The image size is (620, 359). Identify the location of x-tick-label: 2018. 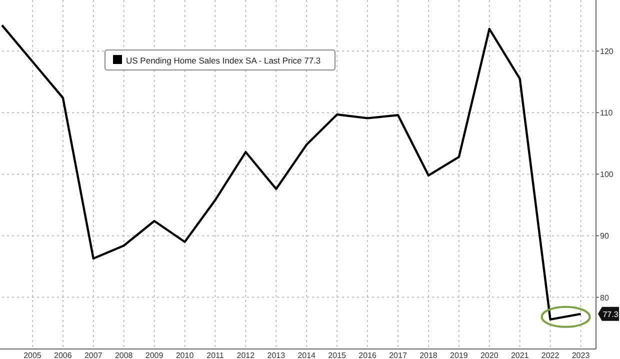
(429, 355).